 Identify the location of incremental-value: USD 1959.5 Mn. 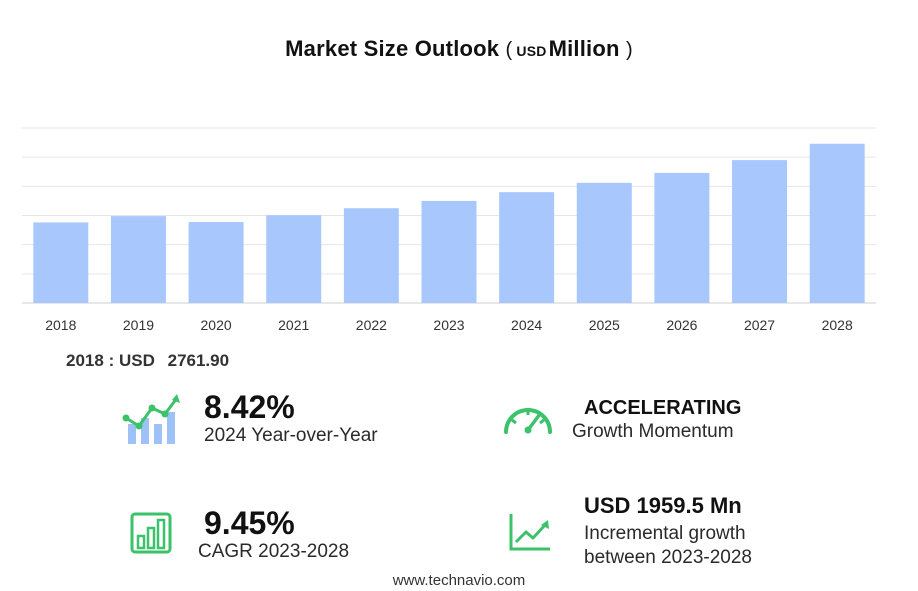
(663, 505).